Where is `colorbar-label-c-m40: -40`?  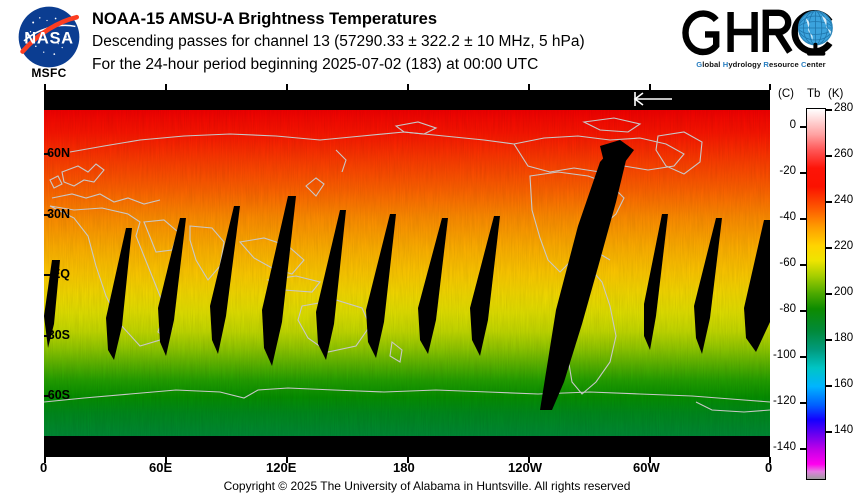
colorbar-label-c-m40: -40 is located at coordinates (787, 217).